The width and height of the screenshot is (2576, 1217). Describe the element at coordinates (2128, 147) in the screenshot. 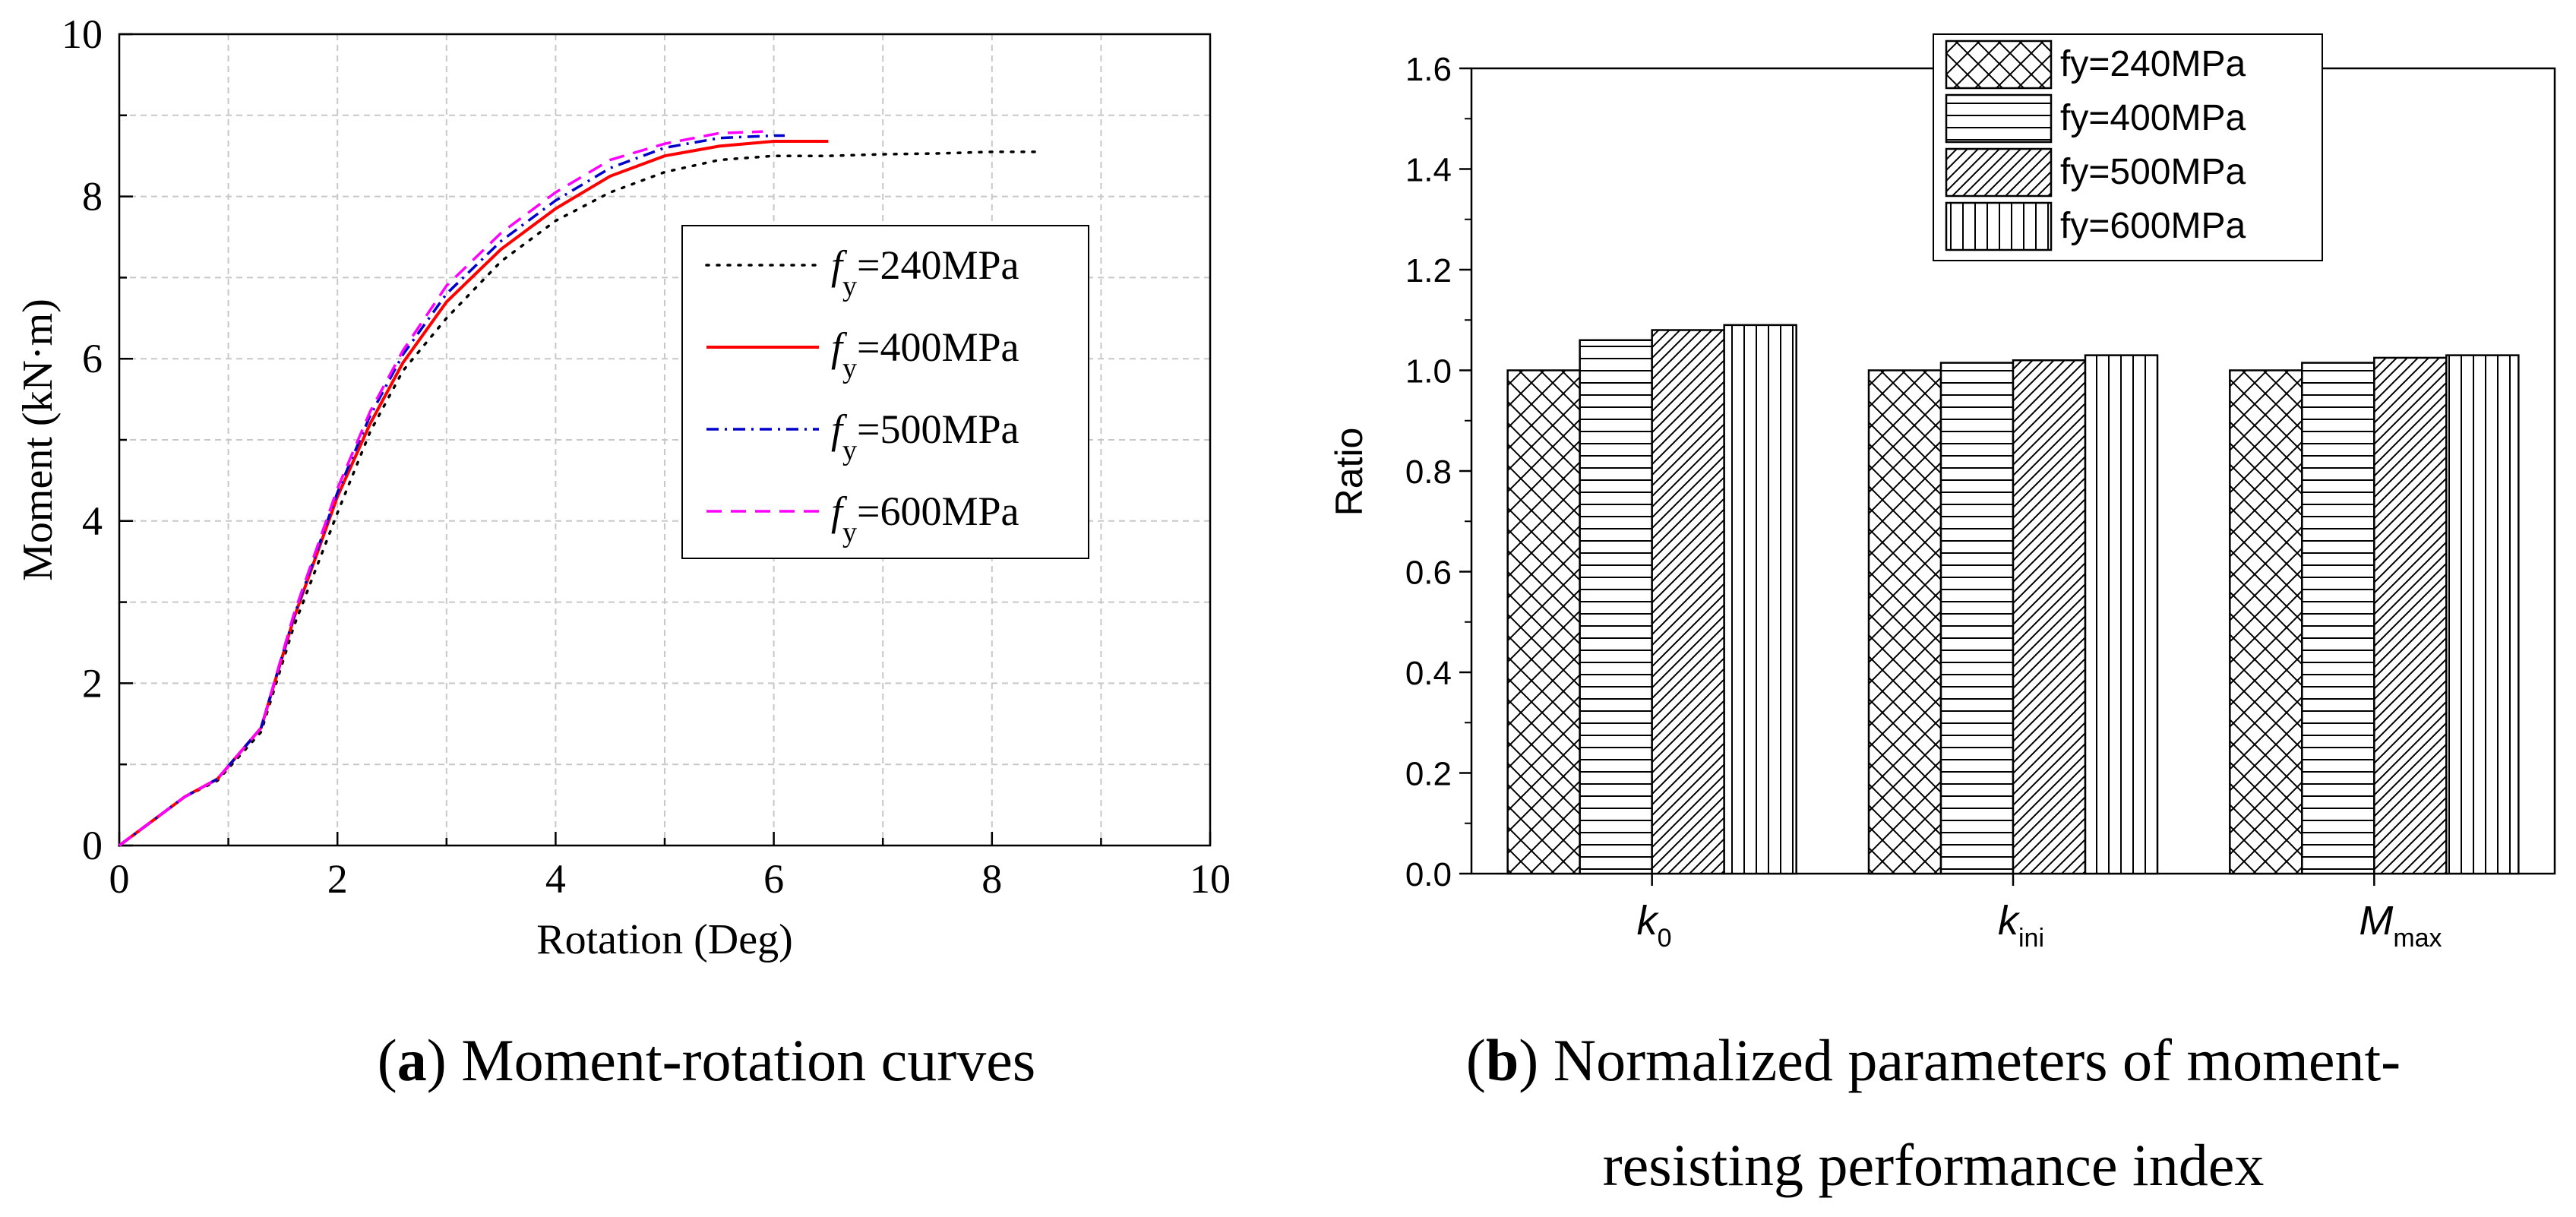

I see `legend: fy=240MPa fy=400MPa fy=500MPa fy=600MPa` at that location.